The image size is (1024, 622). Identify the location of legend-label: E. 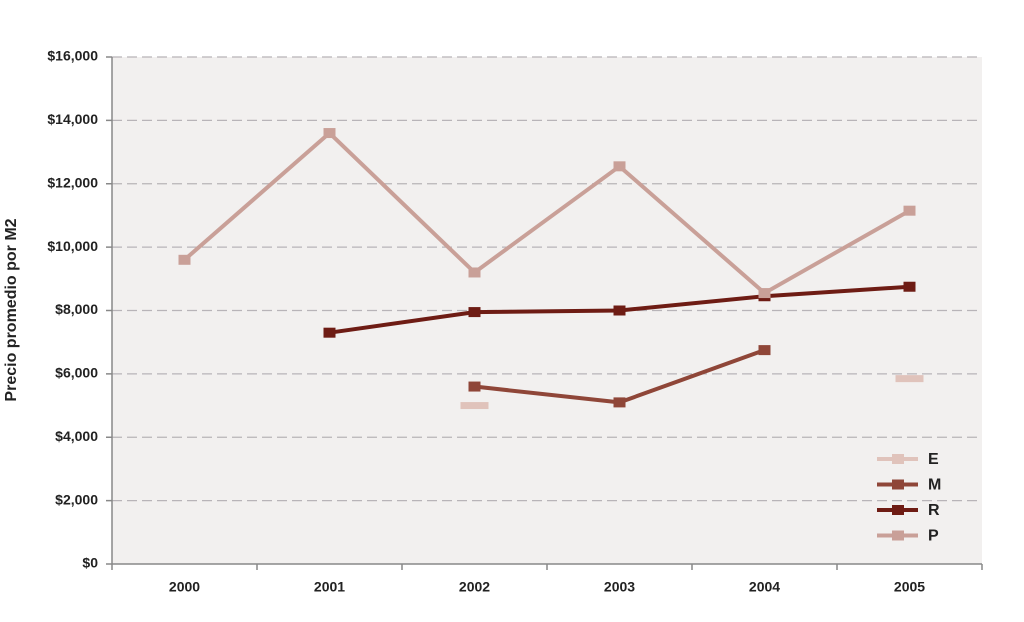
(933, 459).